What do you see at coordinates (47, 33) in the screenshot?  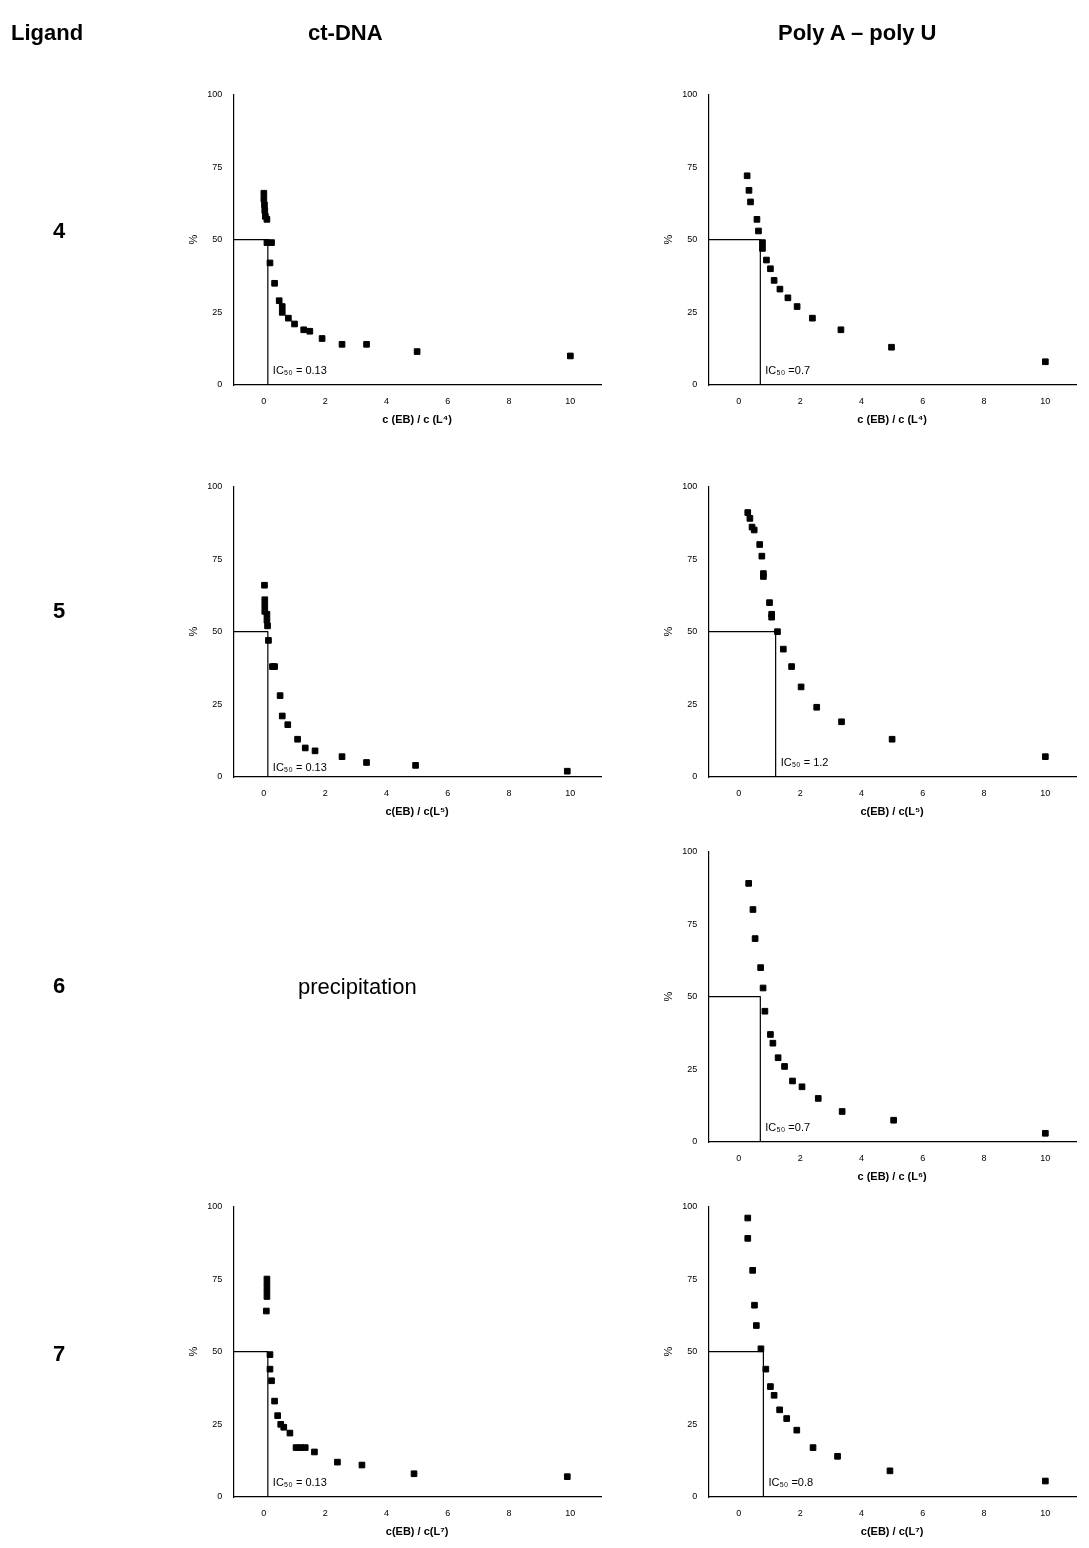 I see `text: Ligand` at bounding box center [47, 33].